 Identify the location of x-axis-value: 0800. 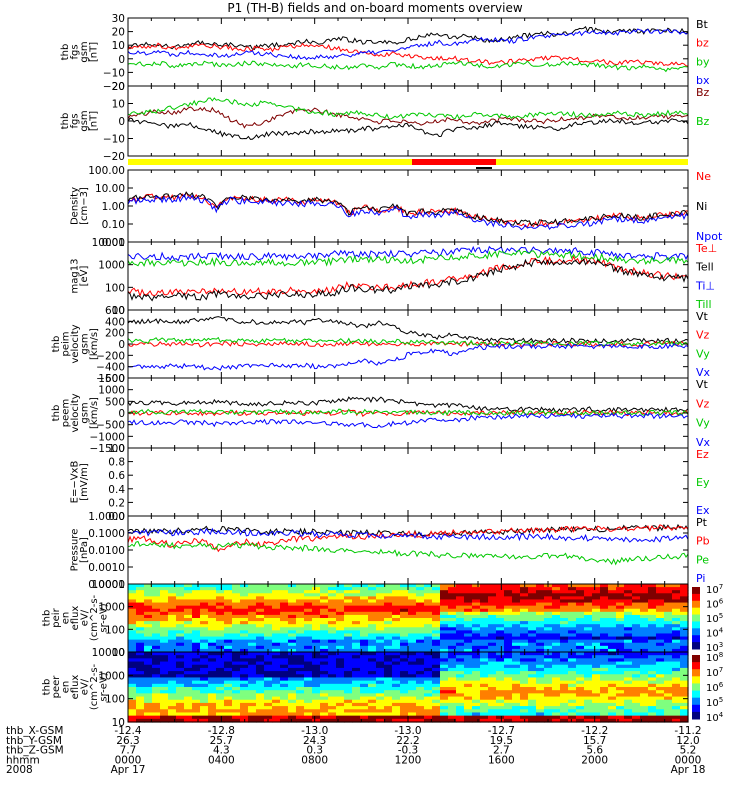
(314, 760).